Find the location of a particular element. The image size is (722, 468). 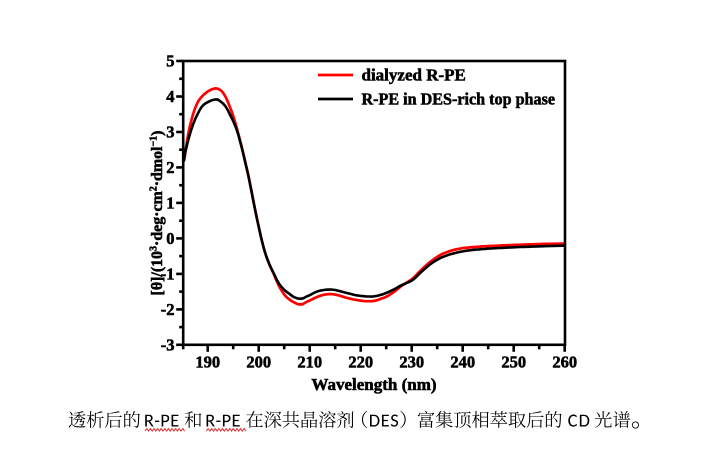

svg-text: 5 is located at coordinates (170, 61).